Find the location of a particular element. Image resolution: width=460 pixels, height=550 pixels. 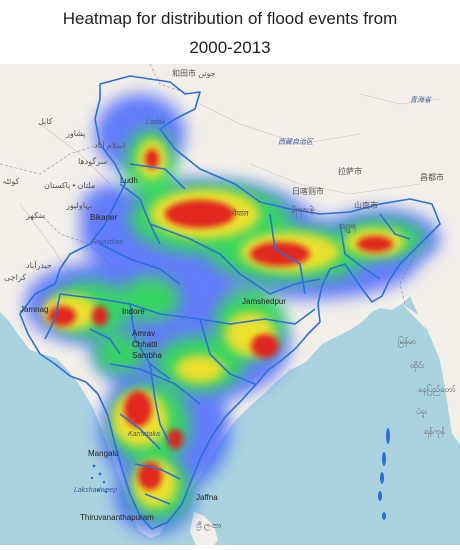

title-line-2: 2000-2013 is located at coordinates (230, 47).